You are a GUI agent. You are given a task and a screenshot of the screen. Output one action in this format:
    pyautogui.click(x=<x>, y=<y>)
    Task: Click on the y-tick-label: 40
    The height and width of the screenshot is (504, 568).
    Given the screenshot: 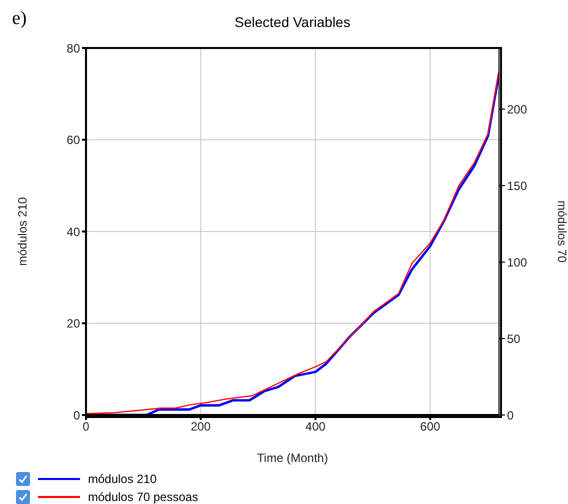 What is the action you would take?
    pyautogui.click(x=73, y=231)
    